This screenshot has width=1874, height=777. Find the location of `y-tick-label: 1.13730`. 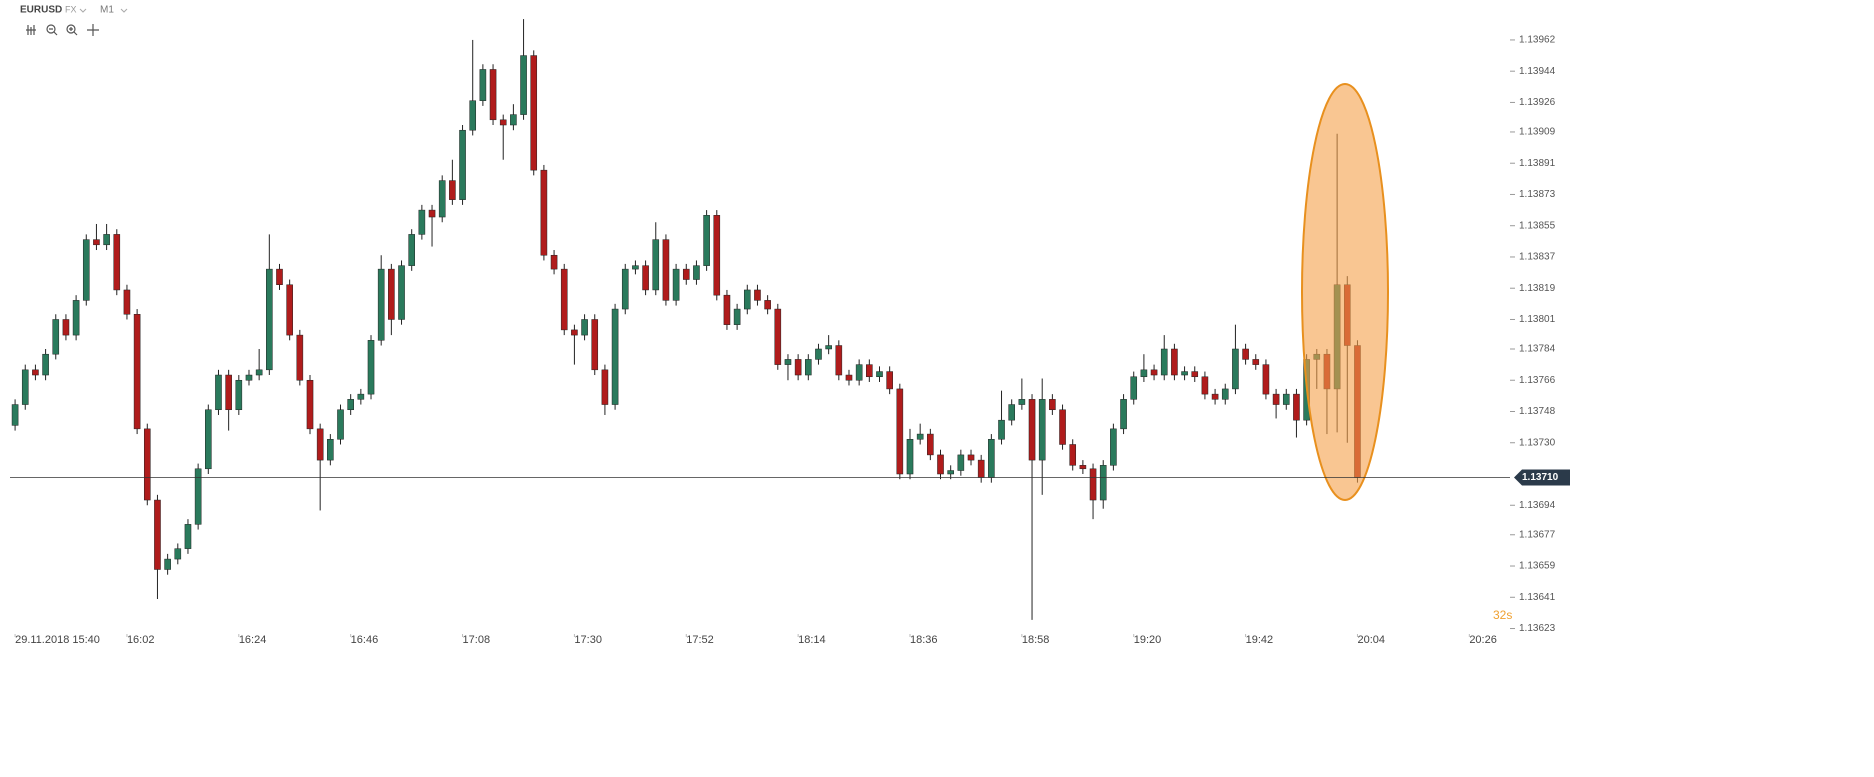

y-tick-label: 1.13730 is located at coordinates (1537, 442).